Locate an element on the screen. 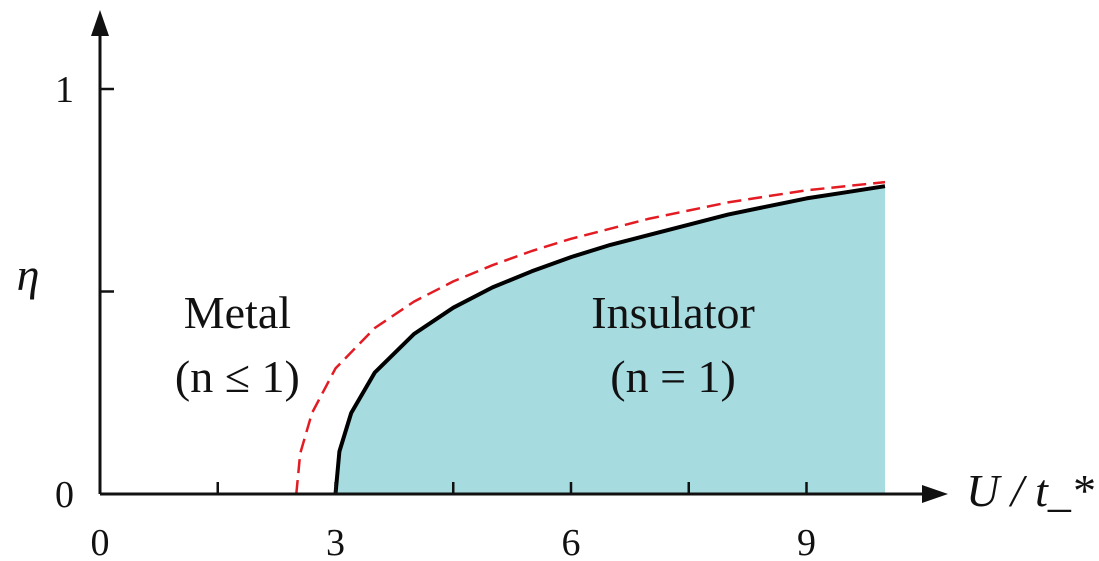 Image resolution: width=1099 pixels, height=561 pixels. x-axis-arrowhead is located at coordinates (935, 494).